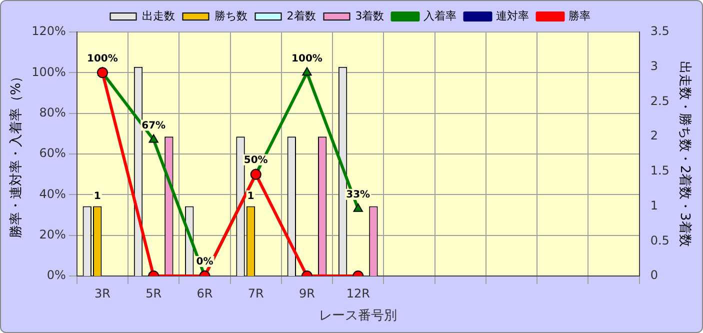 Image resolution: width=703 pixels, height=333 pixels. I want to click on data-label: 33%, so click(358, 194).